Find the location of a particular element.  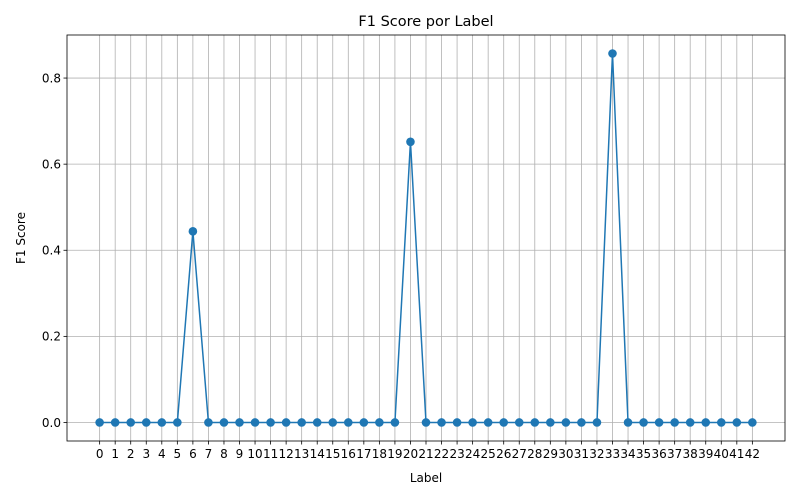

y-tick-label: 0.4 is located at coordinates (51, 251).